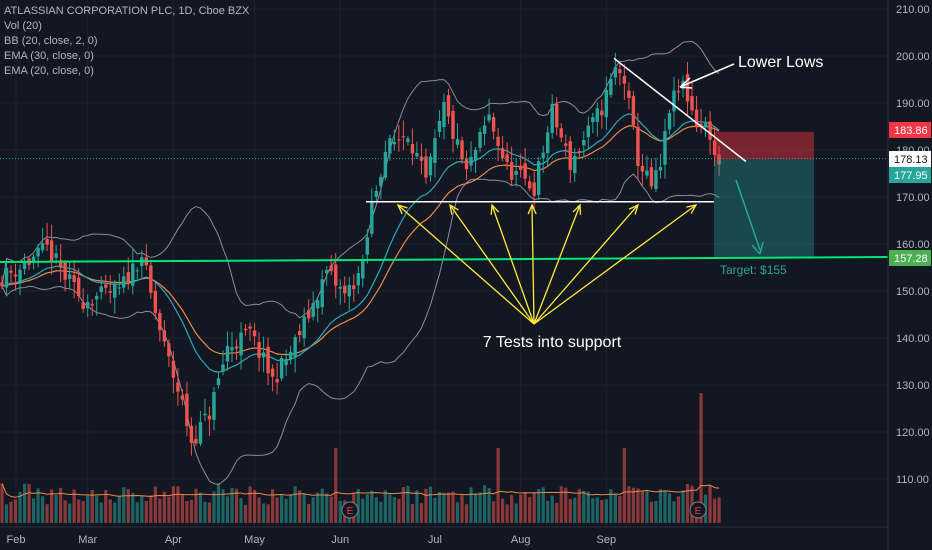 The height and width of the screenshot is (550, 932). Describe the element at coordinates (521, 540) in the screenshot. I see `x-tick-label: Aug` at that location.